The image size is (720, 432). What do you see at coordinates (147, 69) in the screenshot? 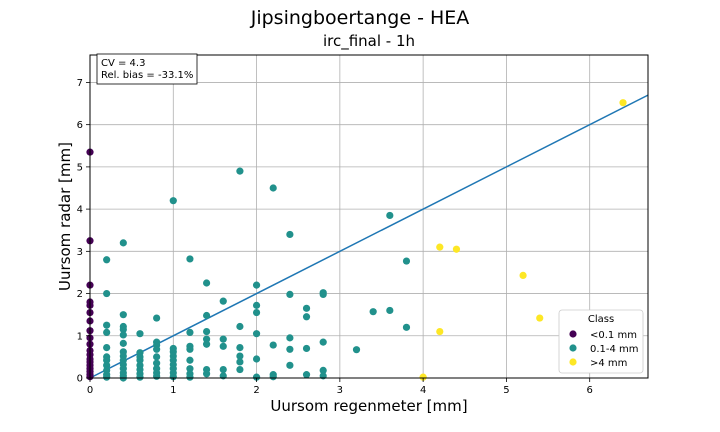
I see `stats-box-frame` at bounding box center [147, 69].